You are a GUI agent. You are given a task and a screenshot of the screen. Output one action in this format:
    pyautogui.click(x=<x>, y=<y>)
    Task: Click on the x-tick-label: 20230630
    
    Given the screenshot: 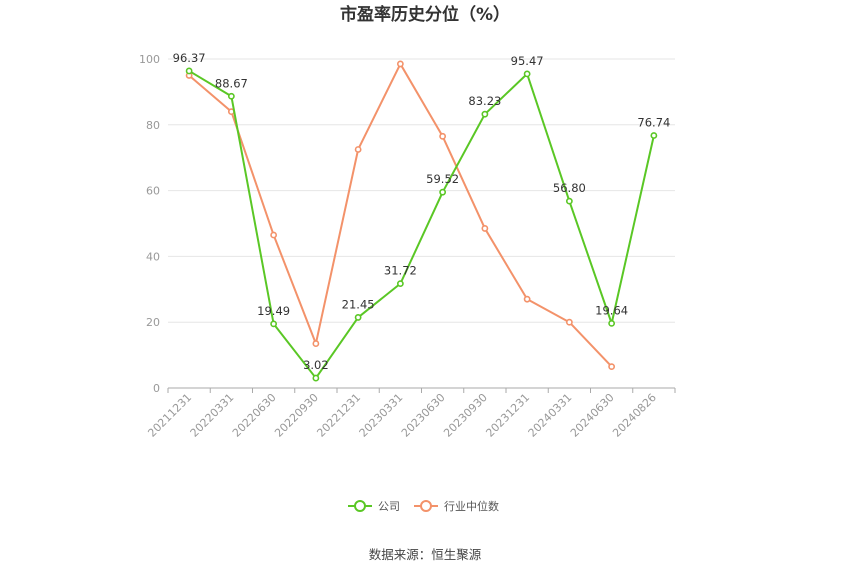 What is the action you would take?
    pyautogui.click(x=423, y=415)
    